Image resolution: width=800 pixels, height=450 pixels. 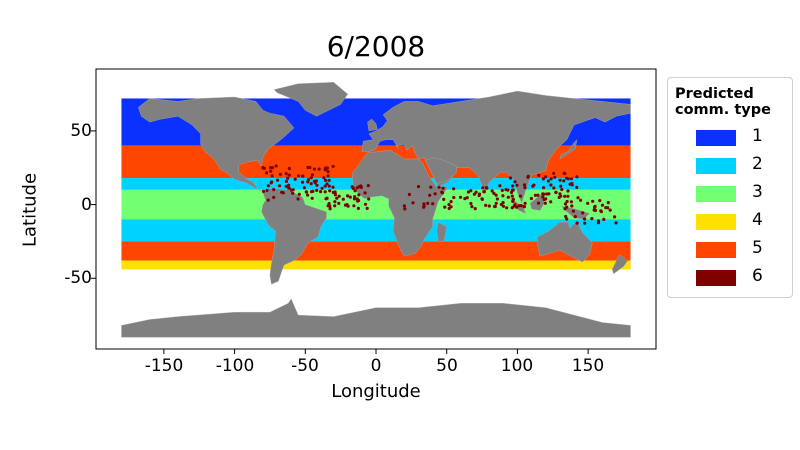 I want to click on legend: Predicted comm. type 1 2 3 4 5 6, so click(x=730, y=187).